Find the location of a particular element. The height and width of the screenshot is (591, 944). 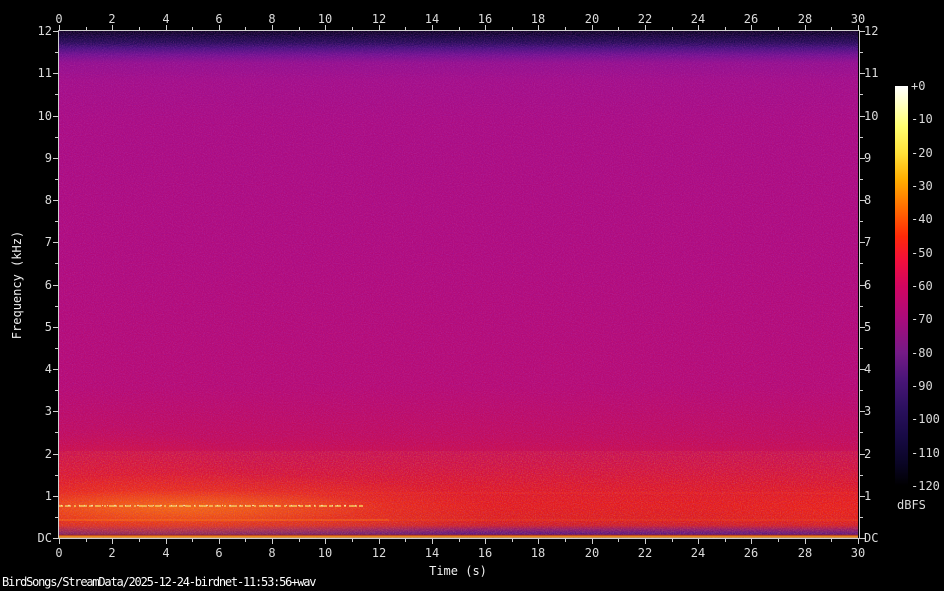

dc-line-dark is located at coordinates (458, 535).